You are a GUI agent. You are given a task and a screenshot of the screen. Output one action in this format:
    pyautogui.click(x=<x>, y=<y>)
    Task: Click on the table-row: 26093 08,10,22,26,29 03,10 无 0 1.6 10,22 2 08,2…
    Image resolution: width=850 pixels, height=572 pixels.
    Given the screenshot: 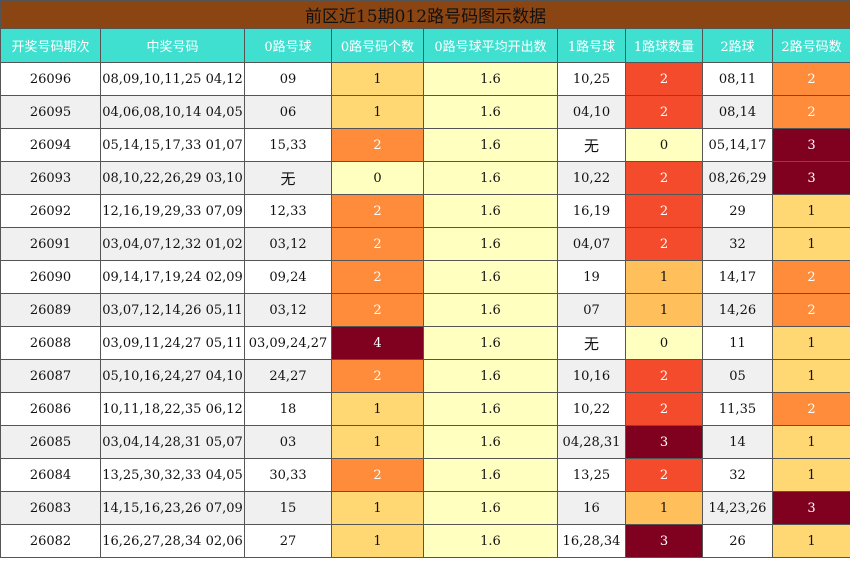 What is the action you would take?
    pyautogui.click(x=425, y=178)
    